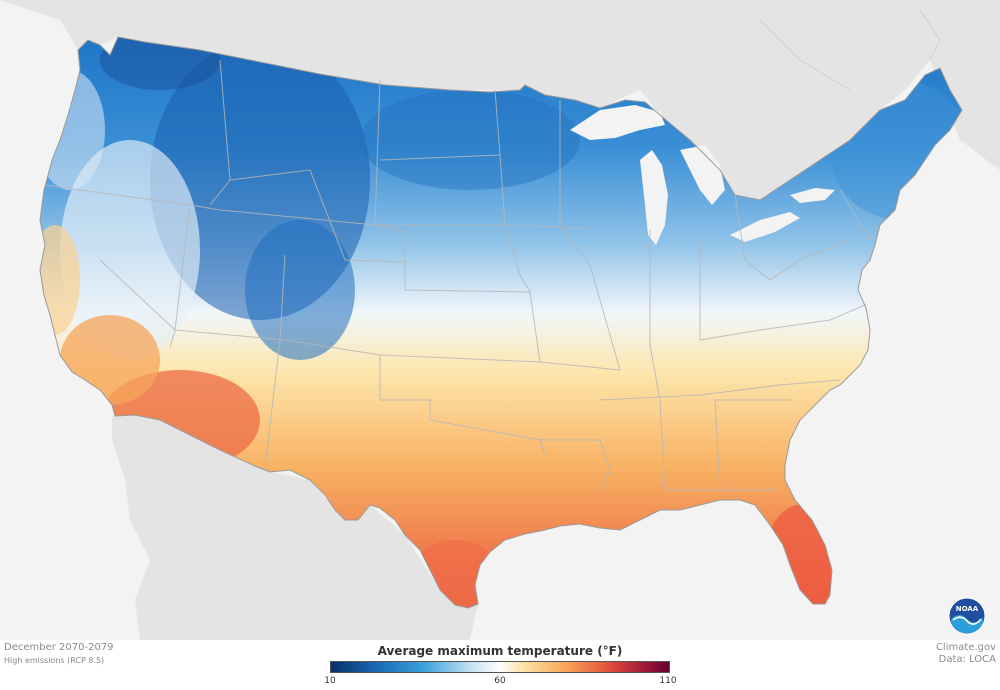 The image size is (1000, 690). I want to click on legend-tick-max: 110, so click(668, 681).